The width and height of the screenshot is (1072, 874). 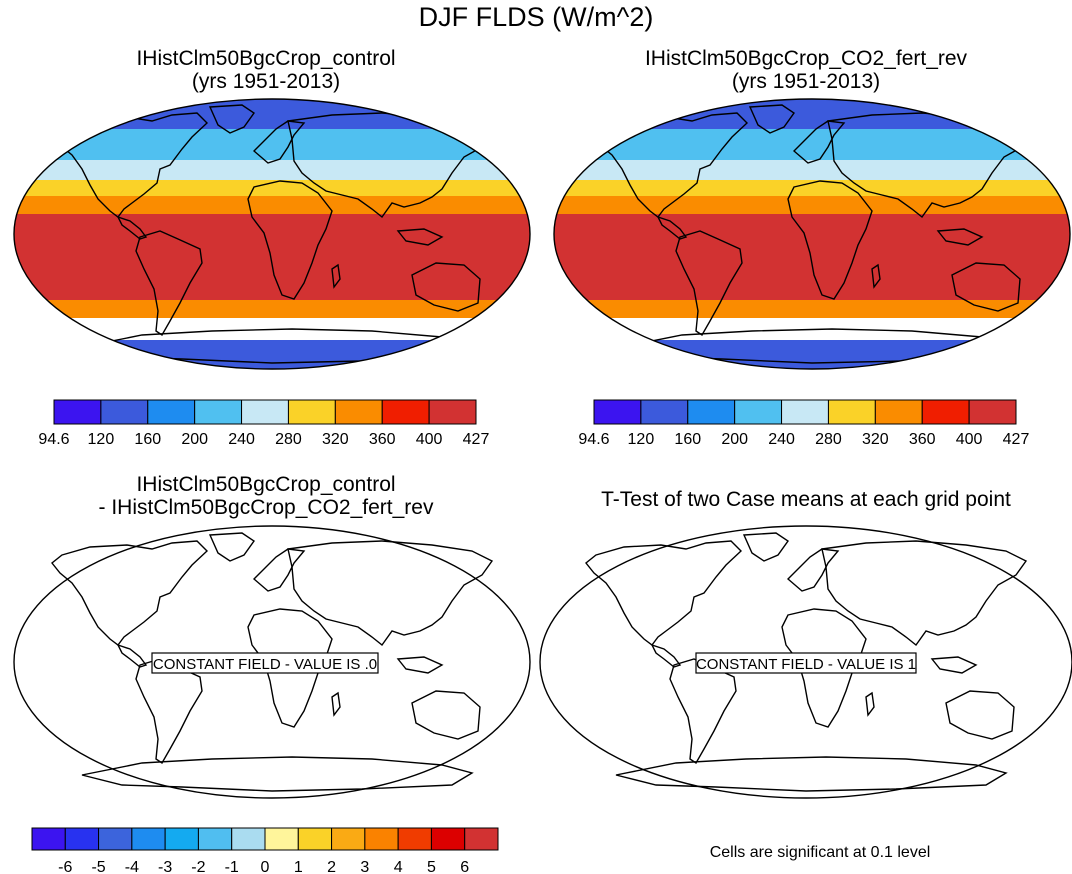 I want to click on colorbar-panel-1-label: 320, so click(x=335, y=439).